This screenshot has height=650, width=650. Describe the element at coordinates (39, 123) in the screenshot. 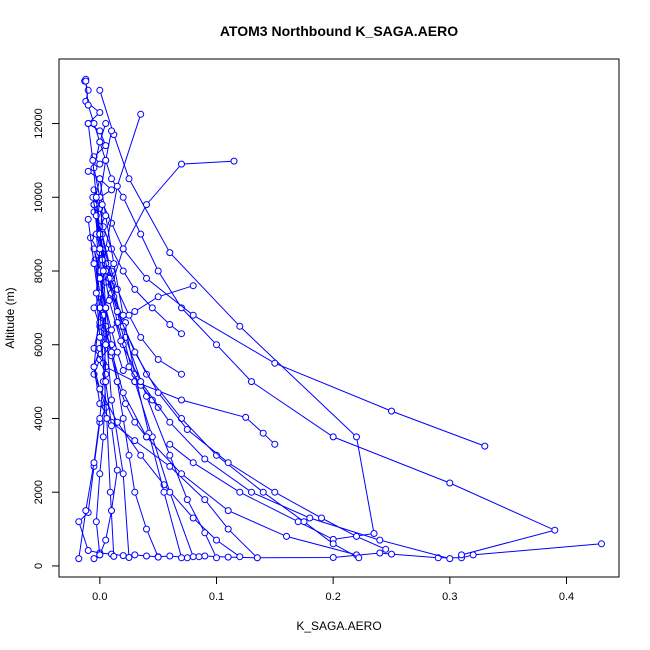

I see `y-tick-label: 12000` at that location.